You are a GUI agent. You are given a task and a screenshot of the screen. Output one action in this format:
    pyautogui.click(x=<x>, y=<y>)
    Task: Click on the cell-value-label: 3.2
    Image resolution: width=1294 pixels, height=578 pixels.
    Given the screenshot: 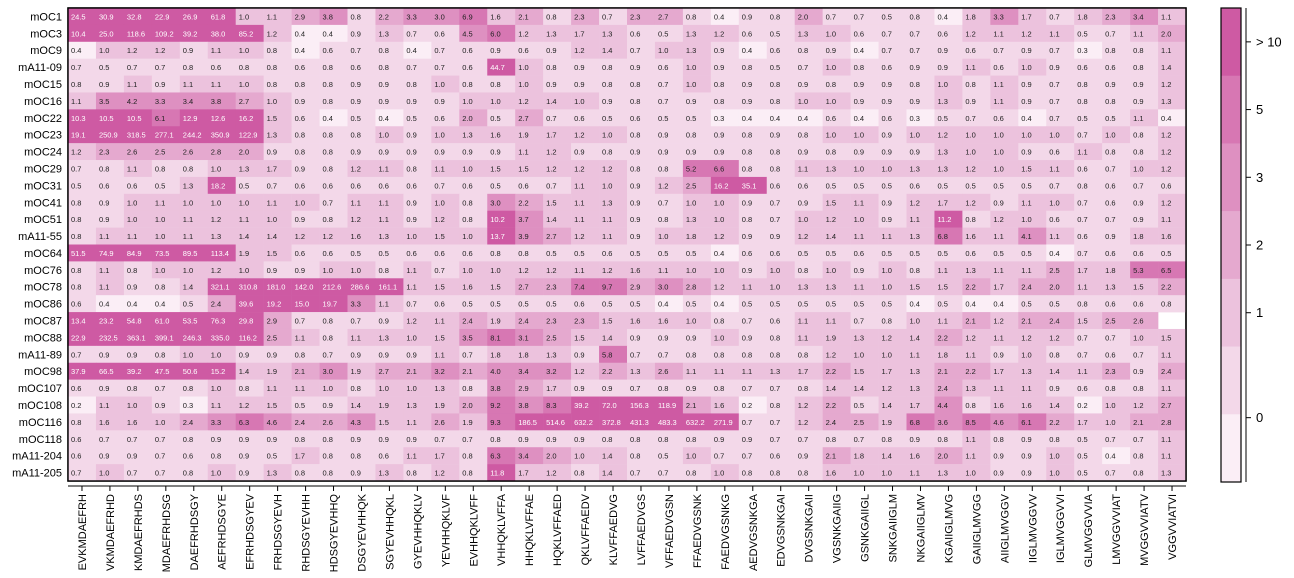 What is the action you would take?
    pyautogui.click(x=551, y=371)
    